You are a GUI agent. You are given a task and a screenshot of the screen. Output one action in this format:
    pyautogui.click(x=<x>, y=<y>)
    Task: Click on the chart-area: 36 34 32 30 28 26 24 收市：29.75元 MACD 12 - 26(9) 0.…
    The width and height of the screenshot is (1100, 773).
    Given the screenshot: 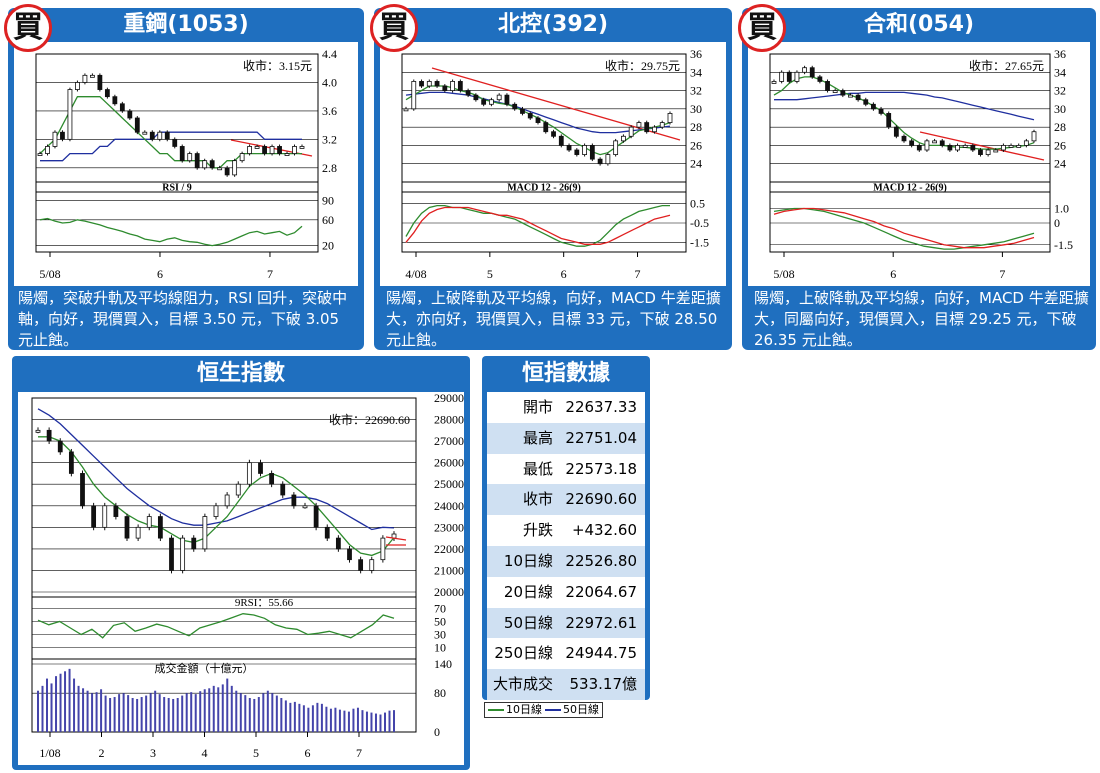 What is the action you would take?
    pyautogui.click(x=553, y=164)
    